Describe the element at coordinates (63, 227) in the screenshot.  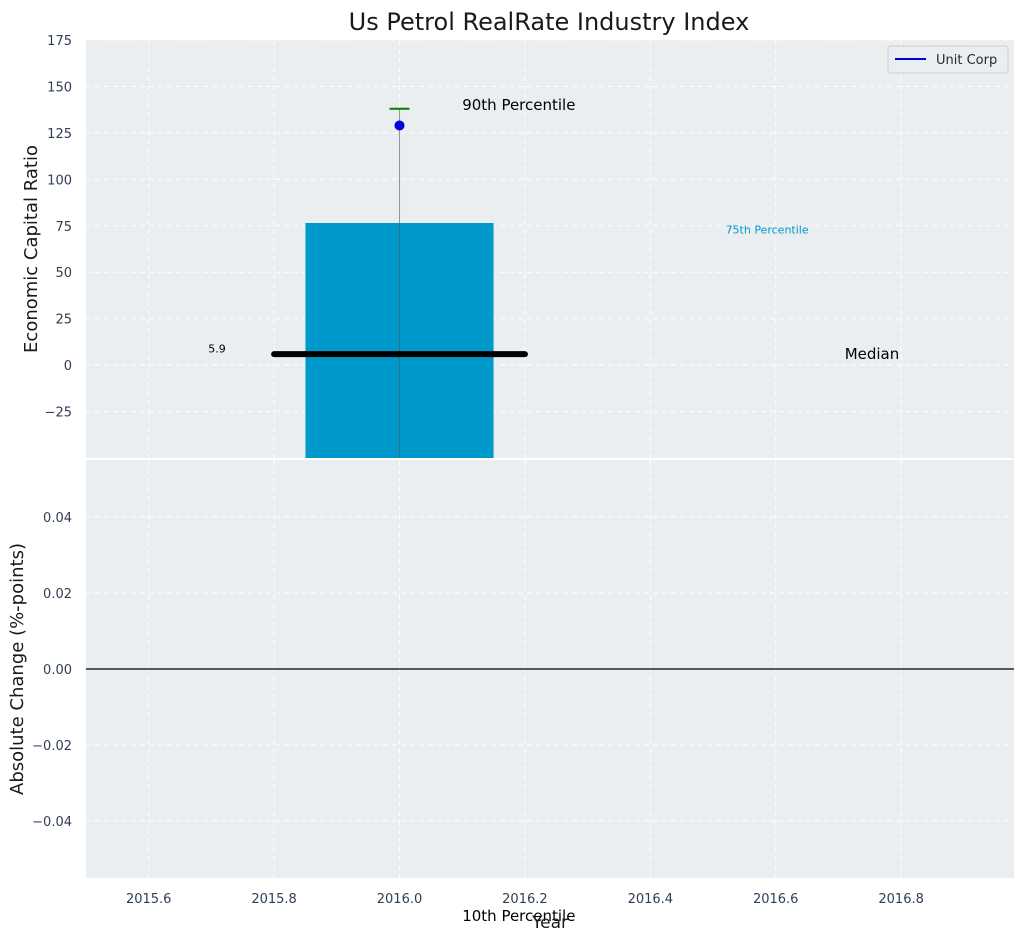
I see `top-y-tick-label: 75` at that location.